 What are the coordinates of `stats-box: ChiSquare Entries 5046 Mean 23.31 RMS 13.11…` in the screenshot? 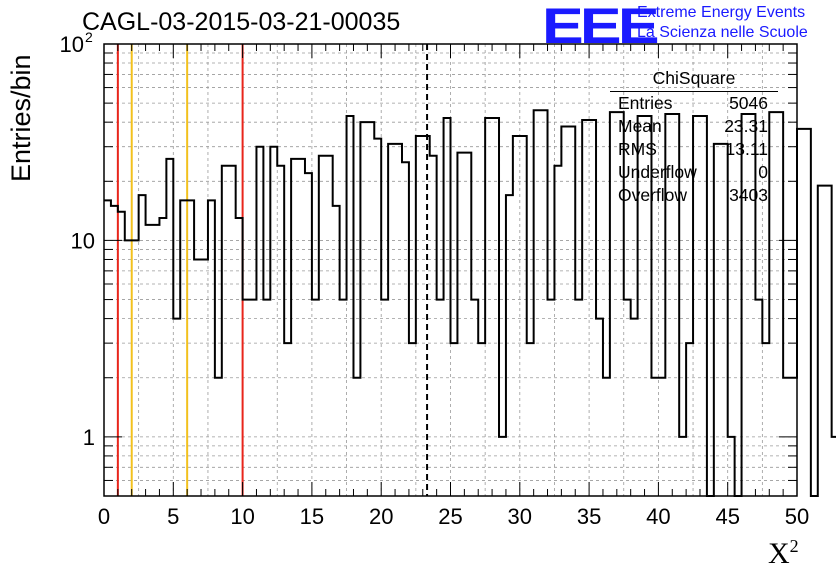 It's located at (694, 137).